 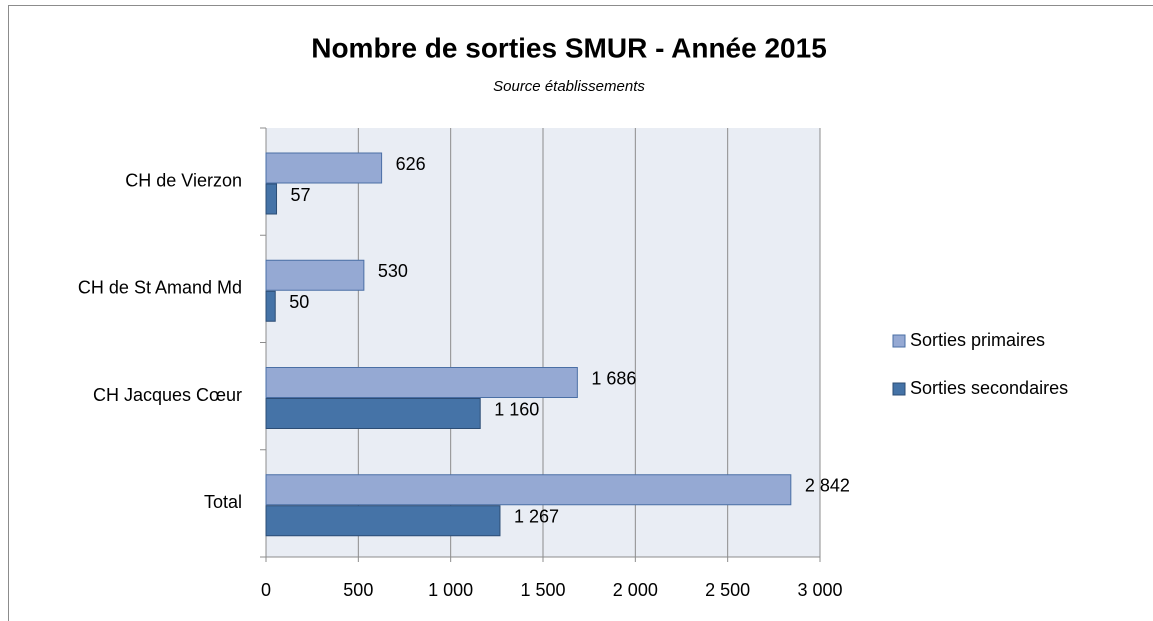 What do you see at coordinates (977, 340) in the screenshot?
I see `legend-label: Sorties primaires` at bounding box center [977, 340].